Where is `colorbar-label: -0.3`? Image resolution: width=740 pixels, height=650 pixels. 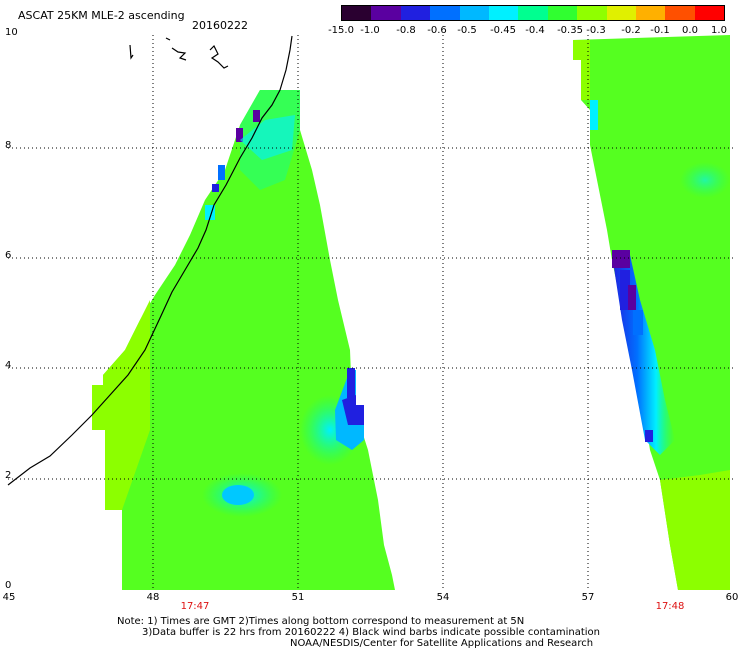 colorbar-label: -0.3 is located at coordinates (596, 30).